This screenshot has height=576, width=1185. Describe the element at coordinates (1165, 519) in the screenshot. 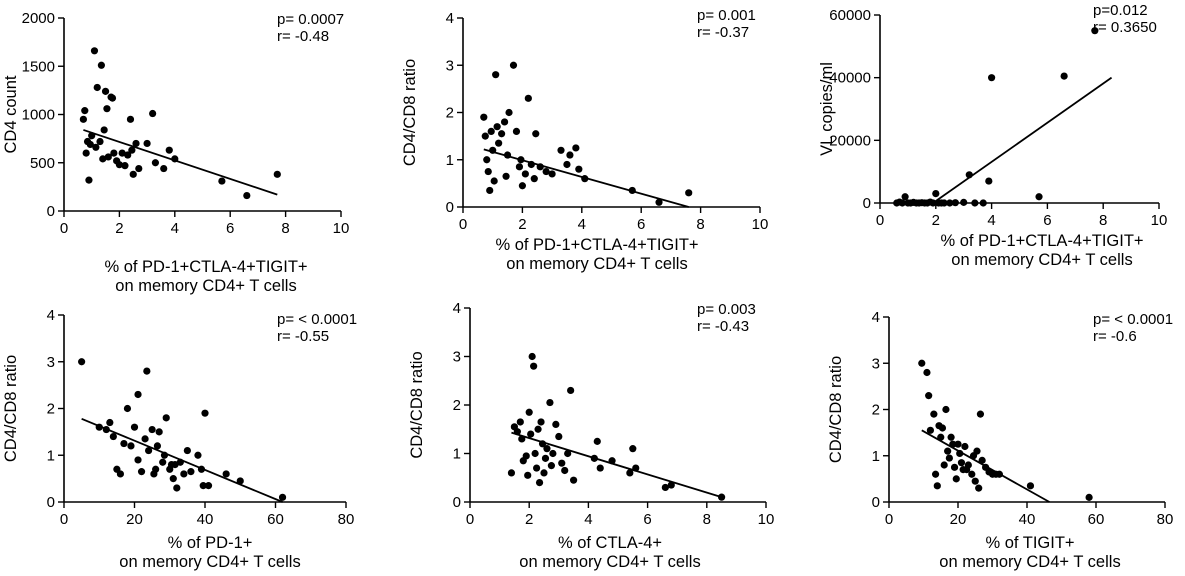

I see `x-tick-label: 80` at that location.